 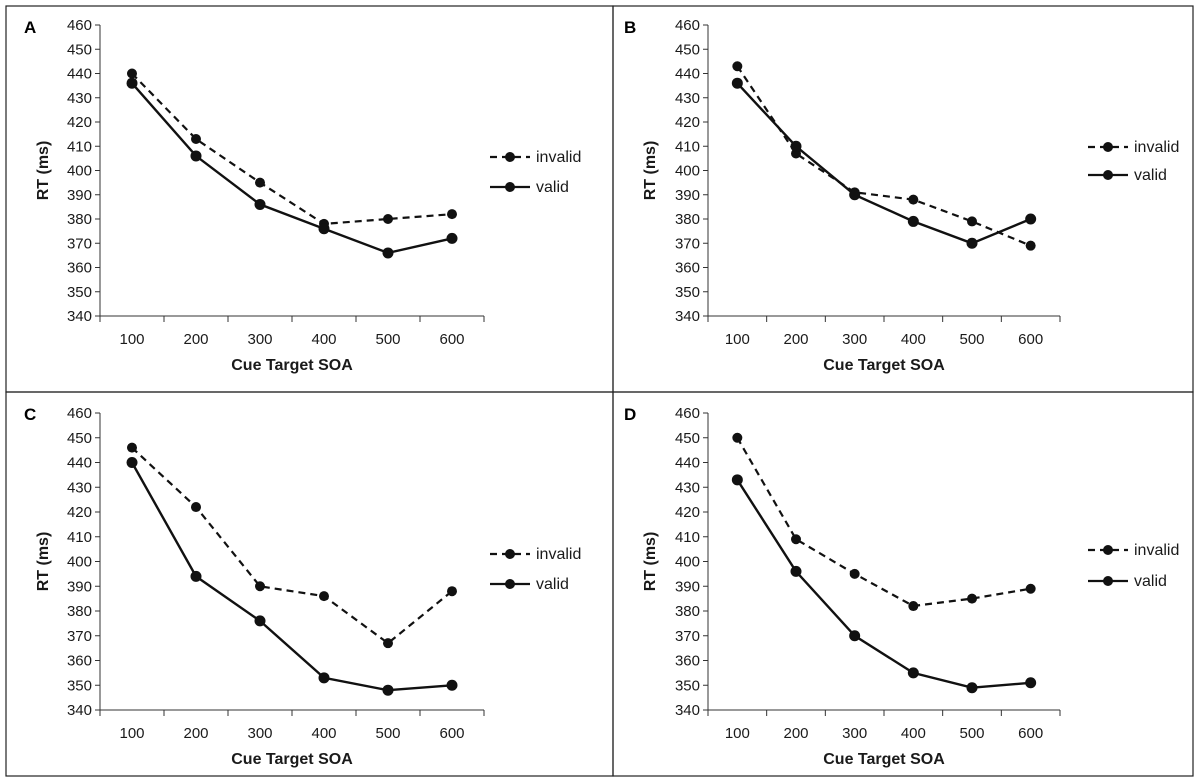 What do you see at coordinates (30, 27) in the screenshot?
I see `panel-letter: A` at bounding box center [30, 27].